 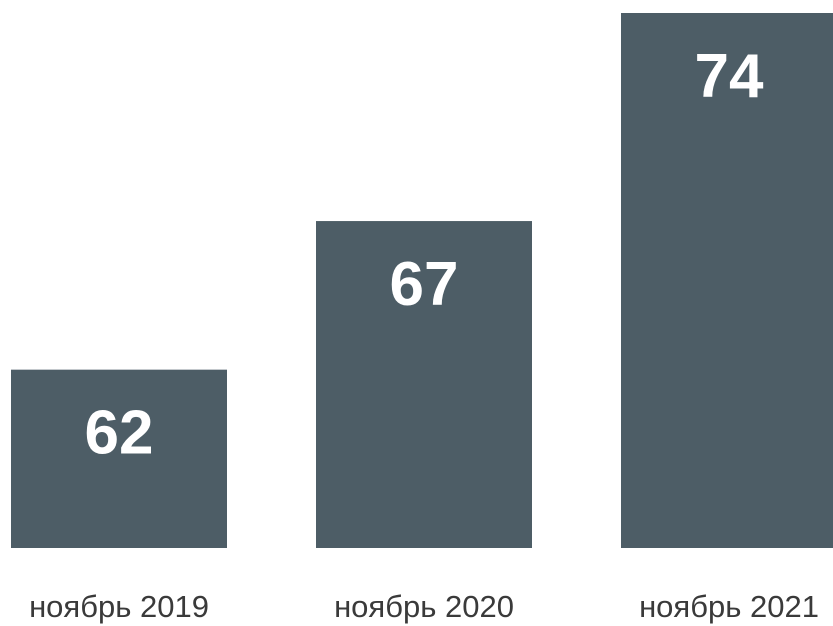 What do you see at coordinates (119, 433) in the screenshot?
I see `data-label: 62` at bounding box center [119, 433].